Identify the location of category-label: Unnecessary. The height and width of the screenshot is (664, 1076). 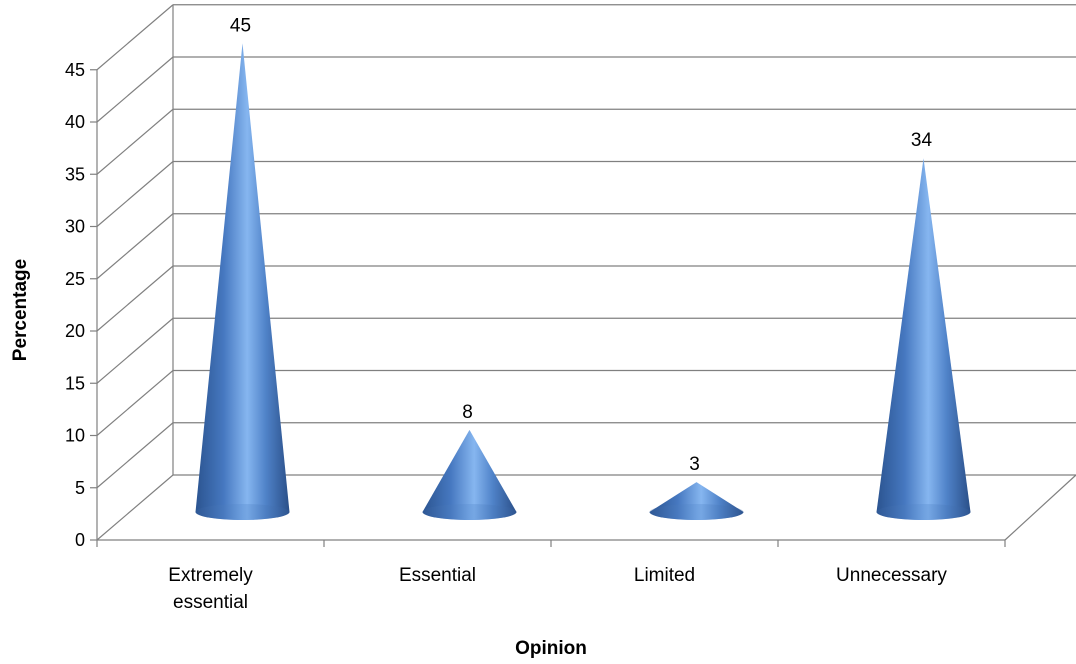
(891, 575).